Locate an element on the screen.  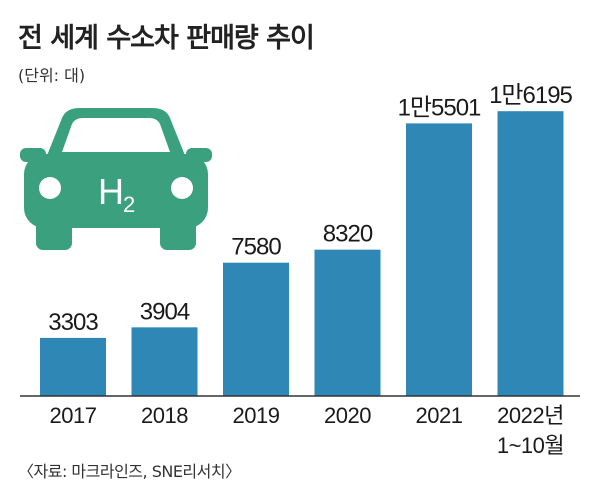
x-label-5-line1: 1~10월 is located at coordinates (530, 445).